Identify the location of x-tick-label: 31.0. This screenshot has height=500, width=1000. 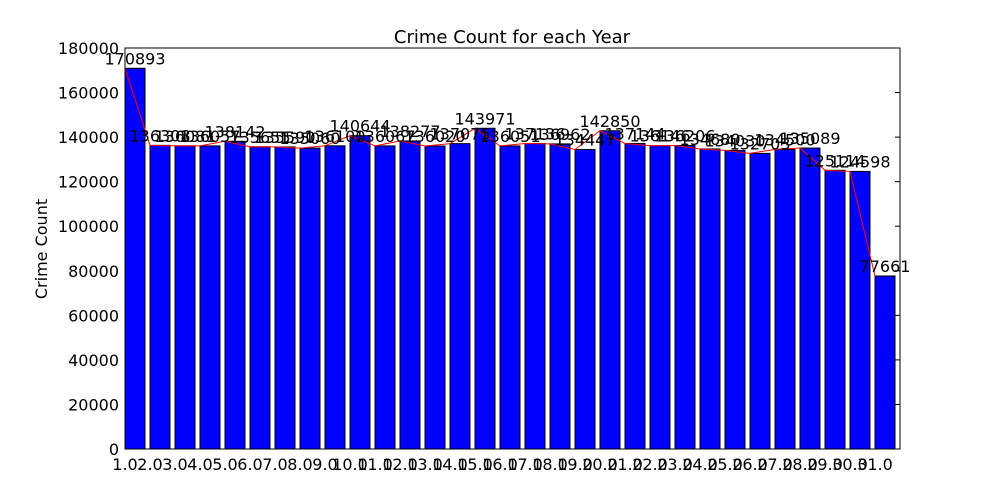
(875, 464).